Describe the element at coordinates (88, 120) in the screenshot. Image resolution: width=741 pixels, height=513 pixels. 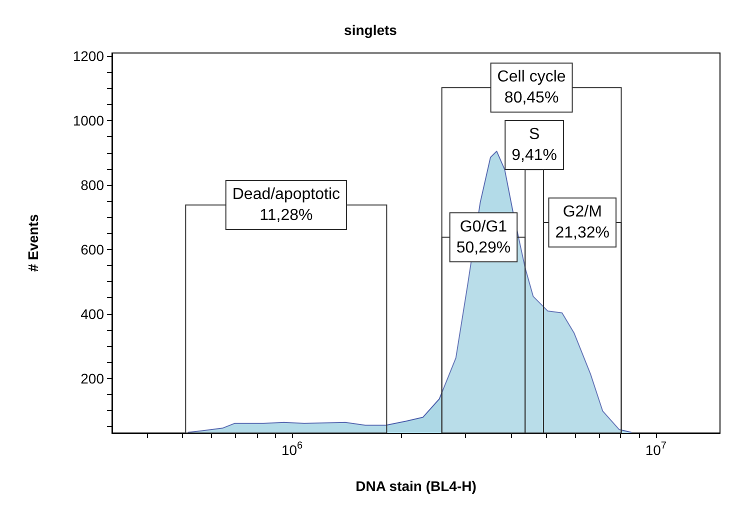
I see `y-tick-label: 1000` at that location.